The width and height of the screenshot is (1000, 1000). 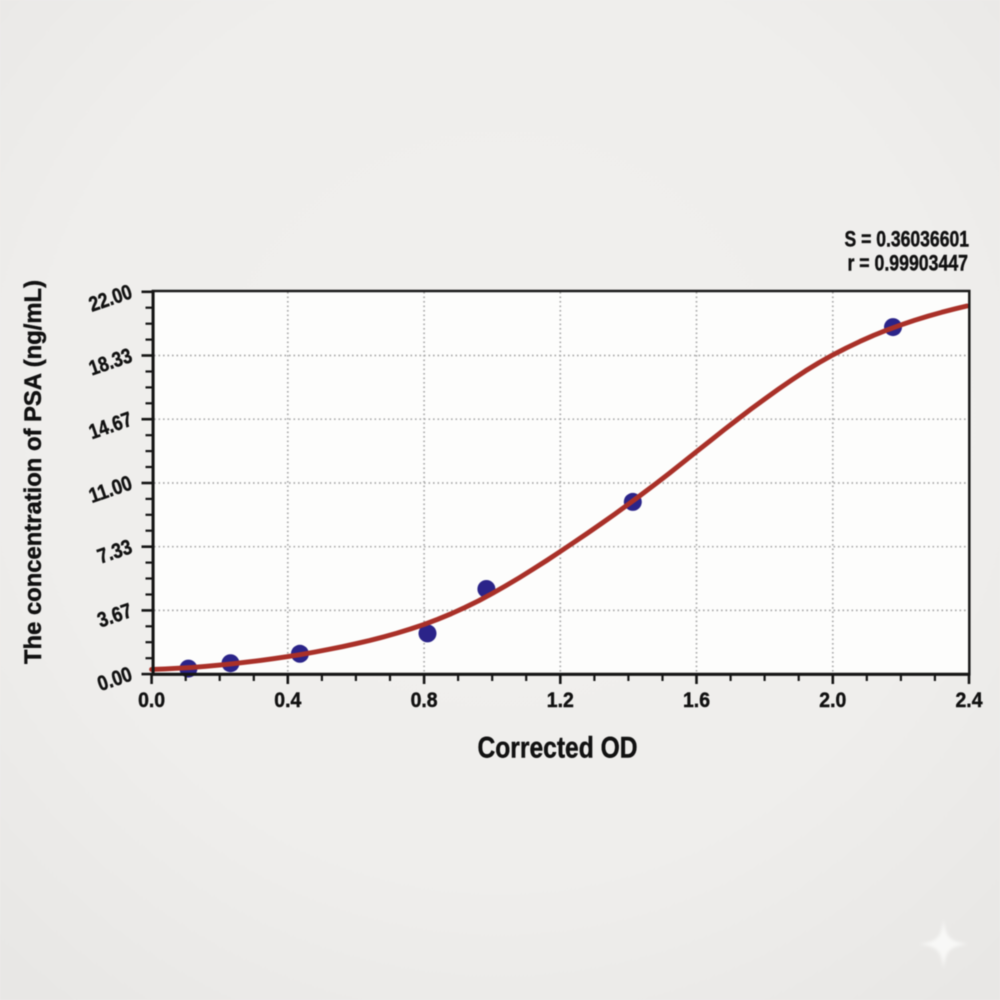 What do you see at coordinates (907, 239) in the screenshot?
I see `svg-text: S = 0.36036601` at bounding box center [907, 239].